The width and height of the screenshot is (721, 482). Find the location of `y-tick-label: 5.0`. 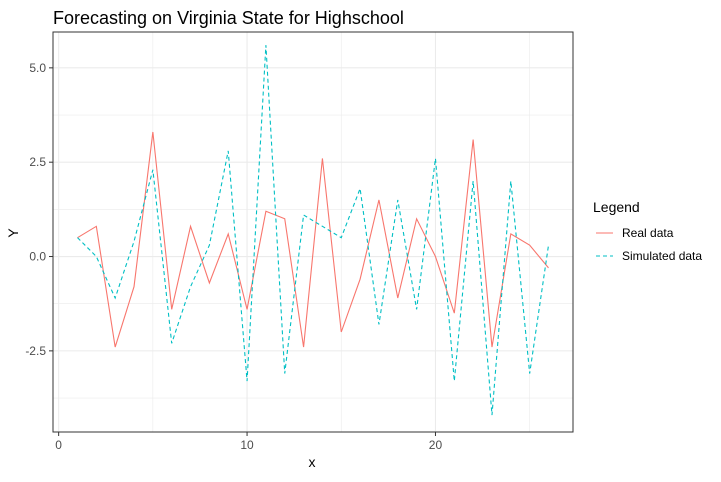

y-tick-label: 5.0 is located at coordinates (37, 68).